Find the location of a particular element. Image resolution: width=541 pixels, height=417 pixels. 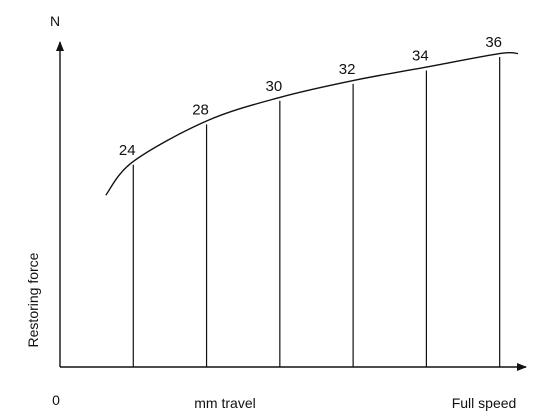

travel-marker-label: 32 is located at coordinates (347, 69).